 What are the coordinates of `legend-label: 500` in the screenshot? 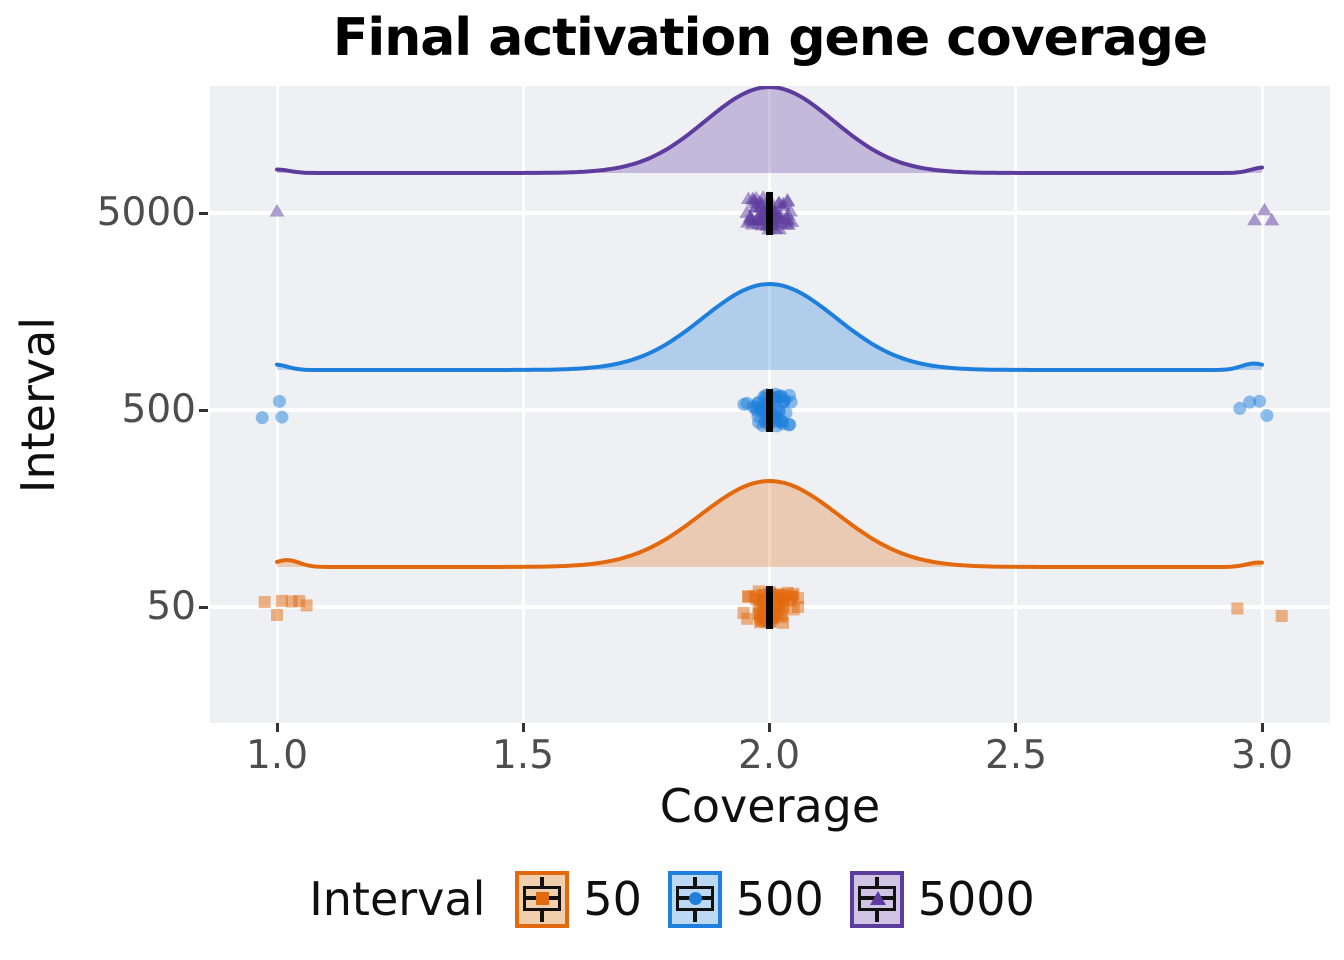 It's located at (779, 899).